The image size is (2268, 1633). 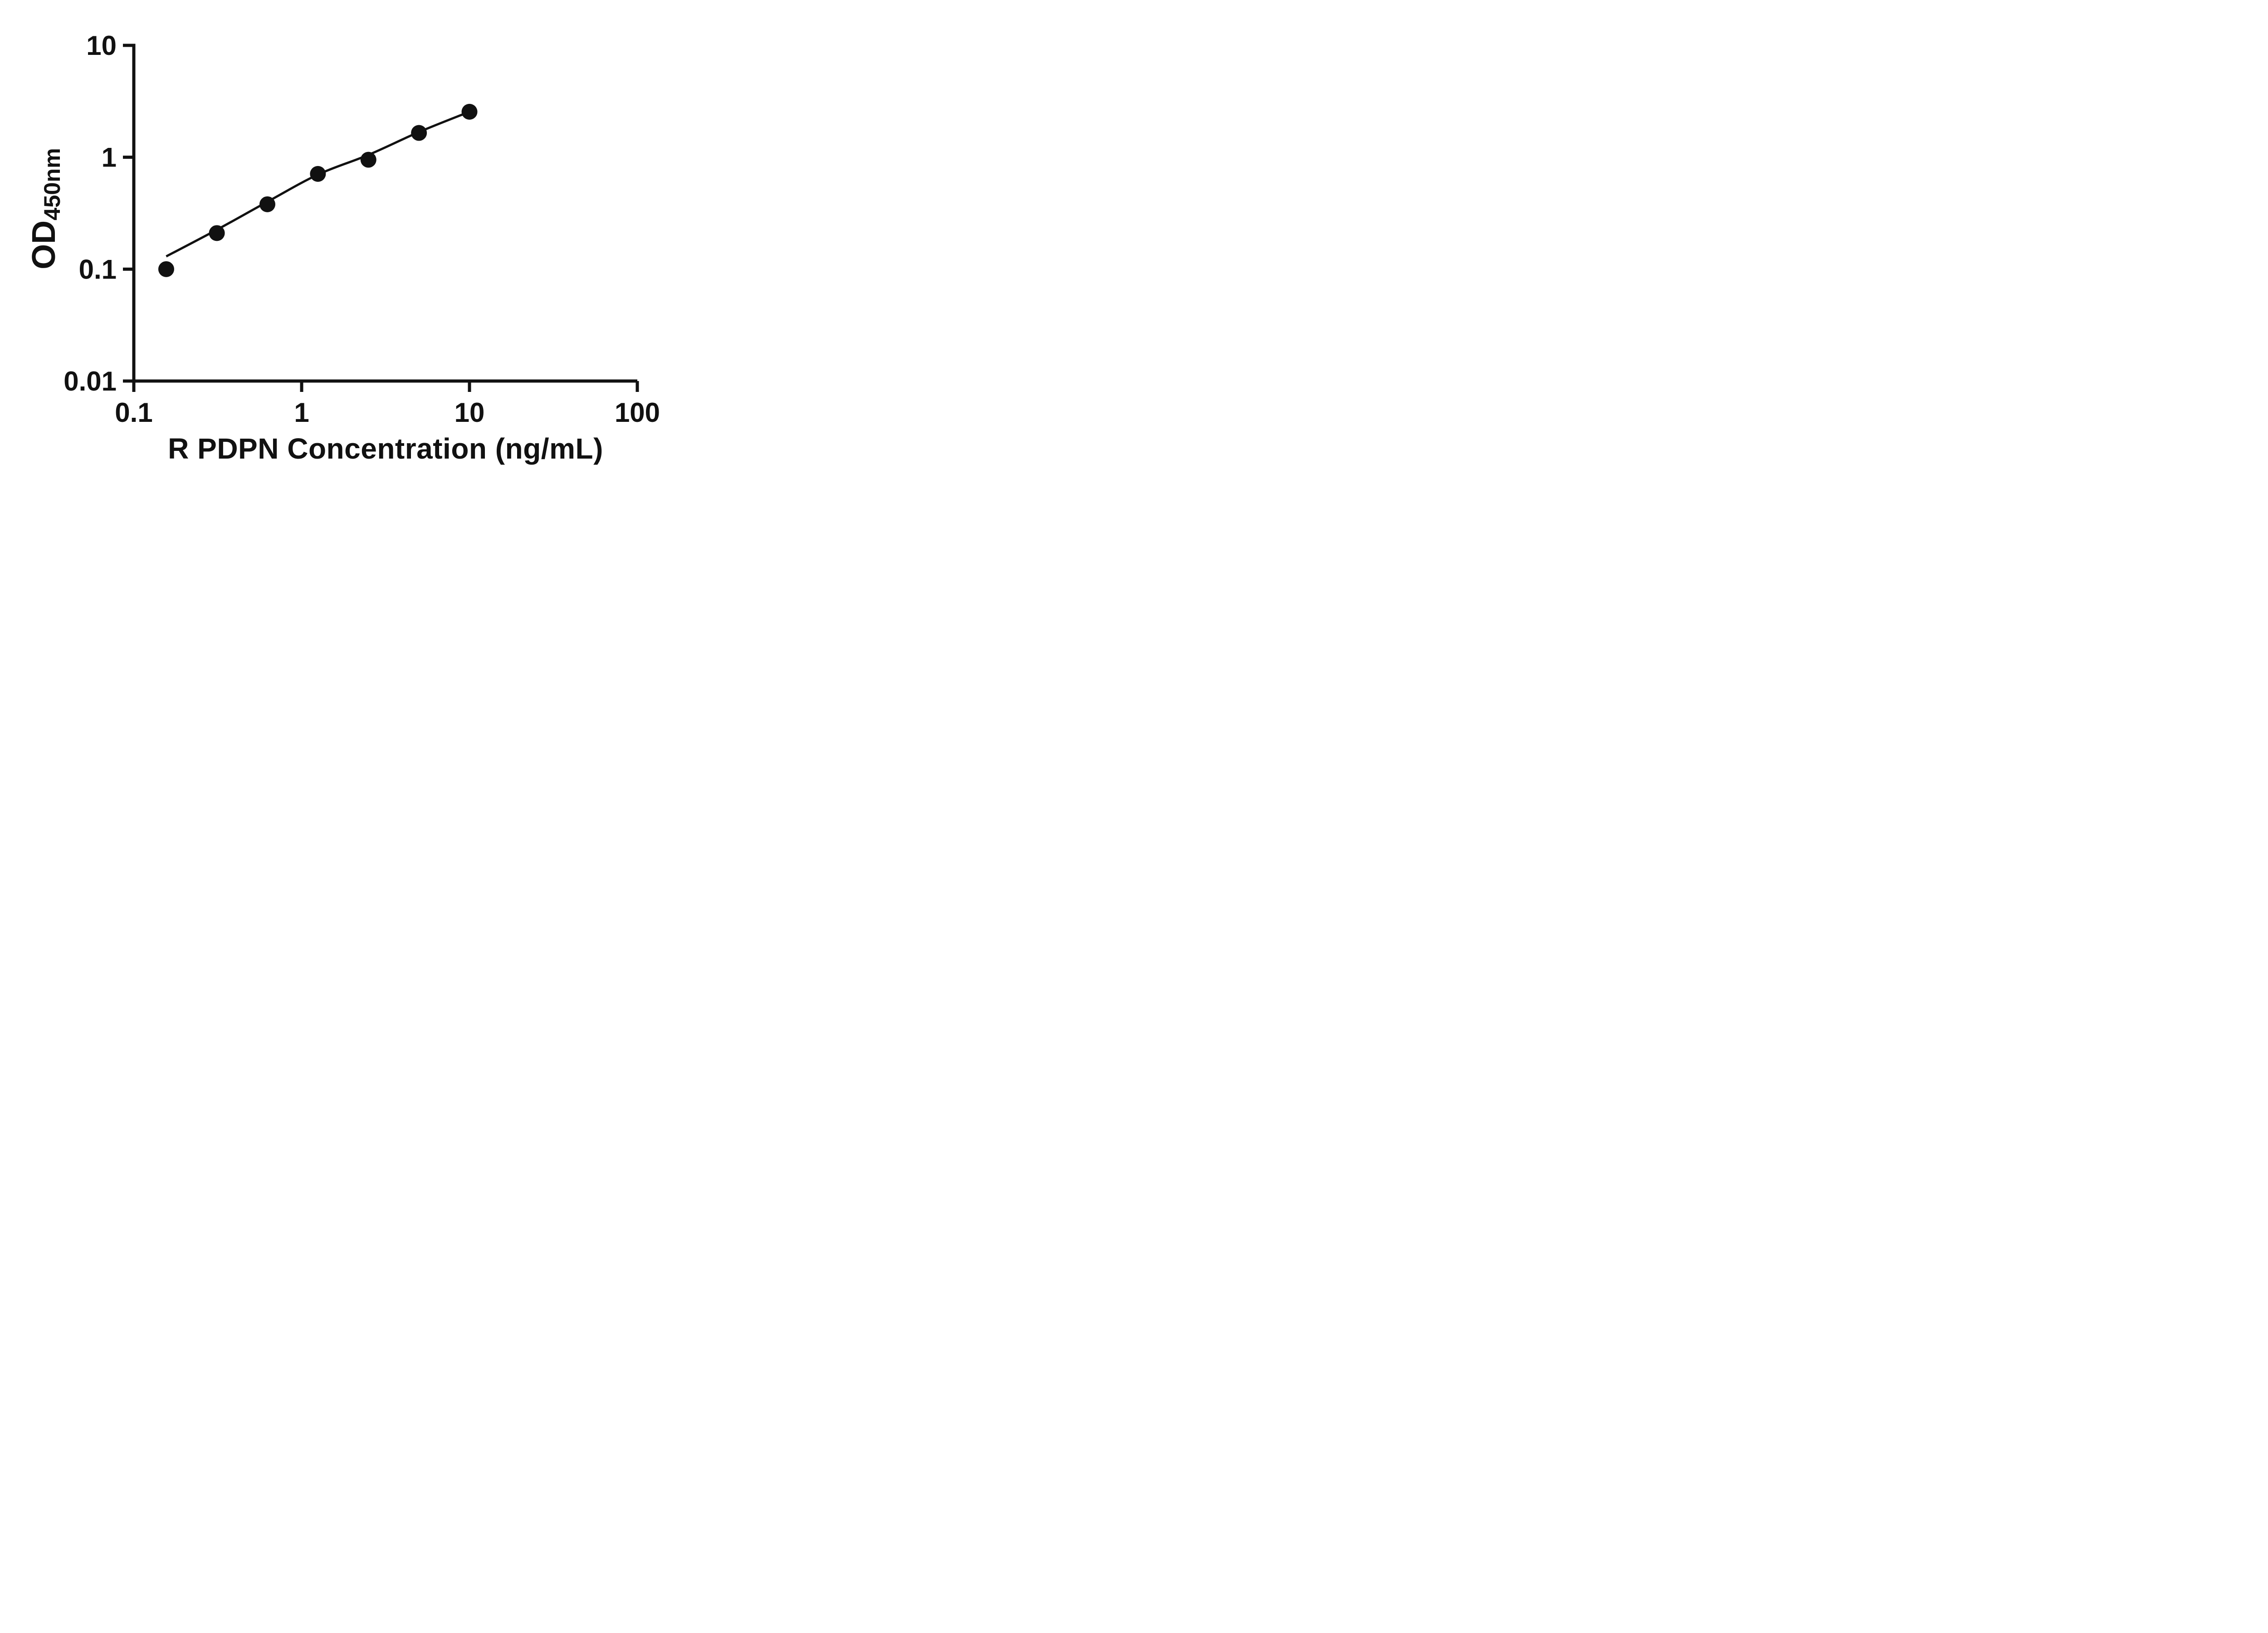 I want to click on y-axis-title-sub: 450nm, so click(x=52, y=184).